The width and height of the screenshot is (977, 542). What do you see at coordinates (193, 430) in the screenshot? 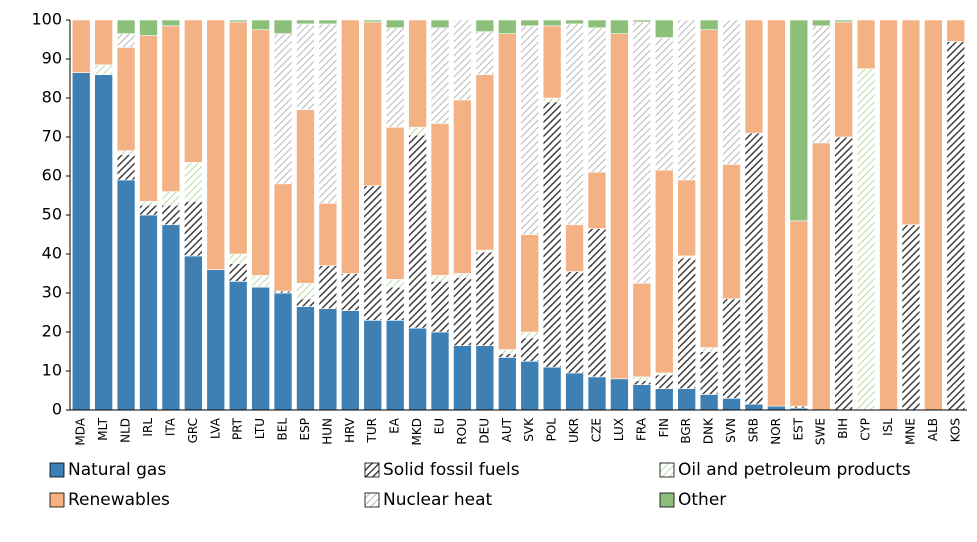
I see `x-tick-label: GRC` at bounding box center [193, 430].